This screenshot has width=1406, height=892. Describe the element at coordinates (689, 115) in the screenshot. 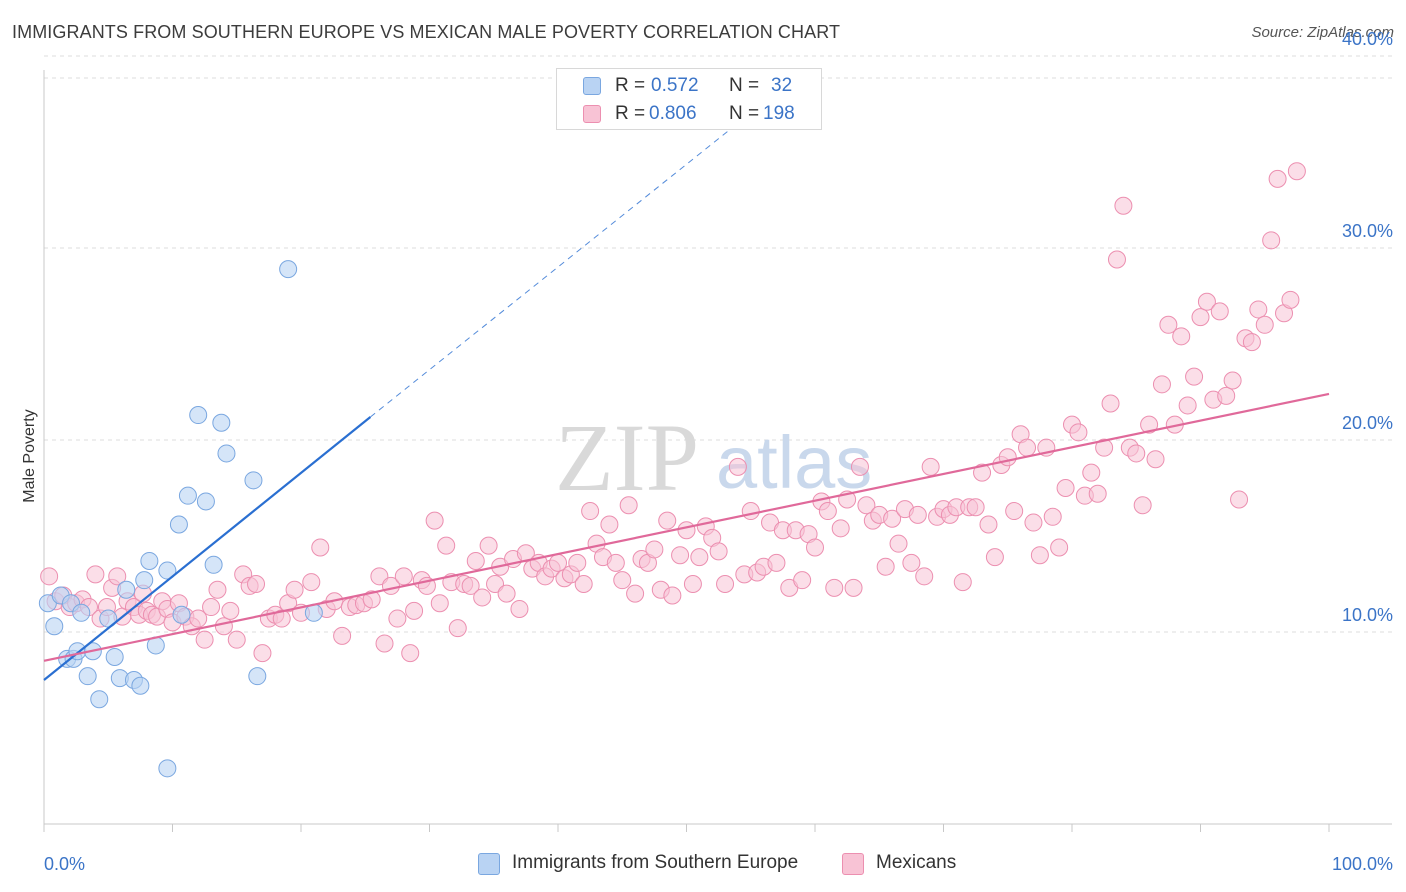

I see `stats-row-mexicans: R = 0.806 N = 198` at that location.